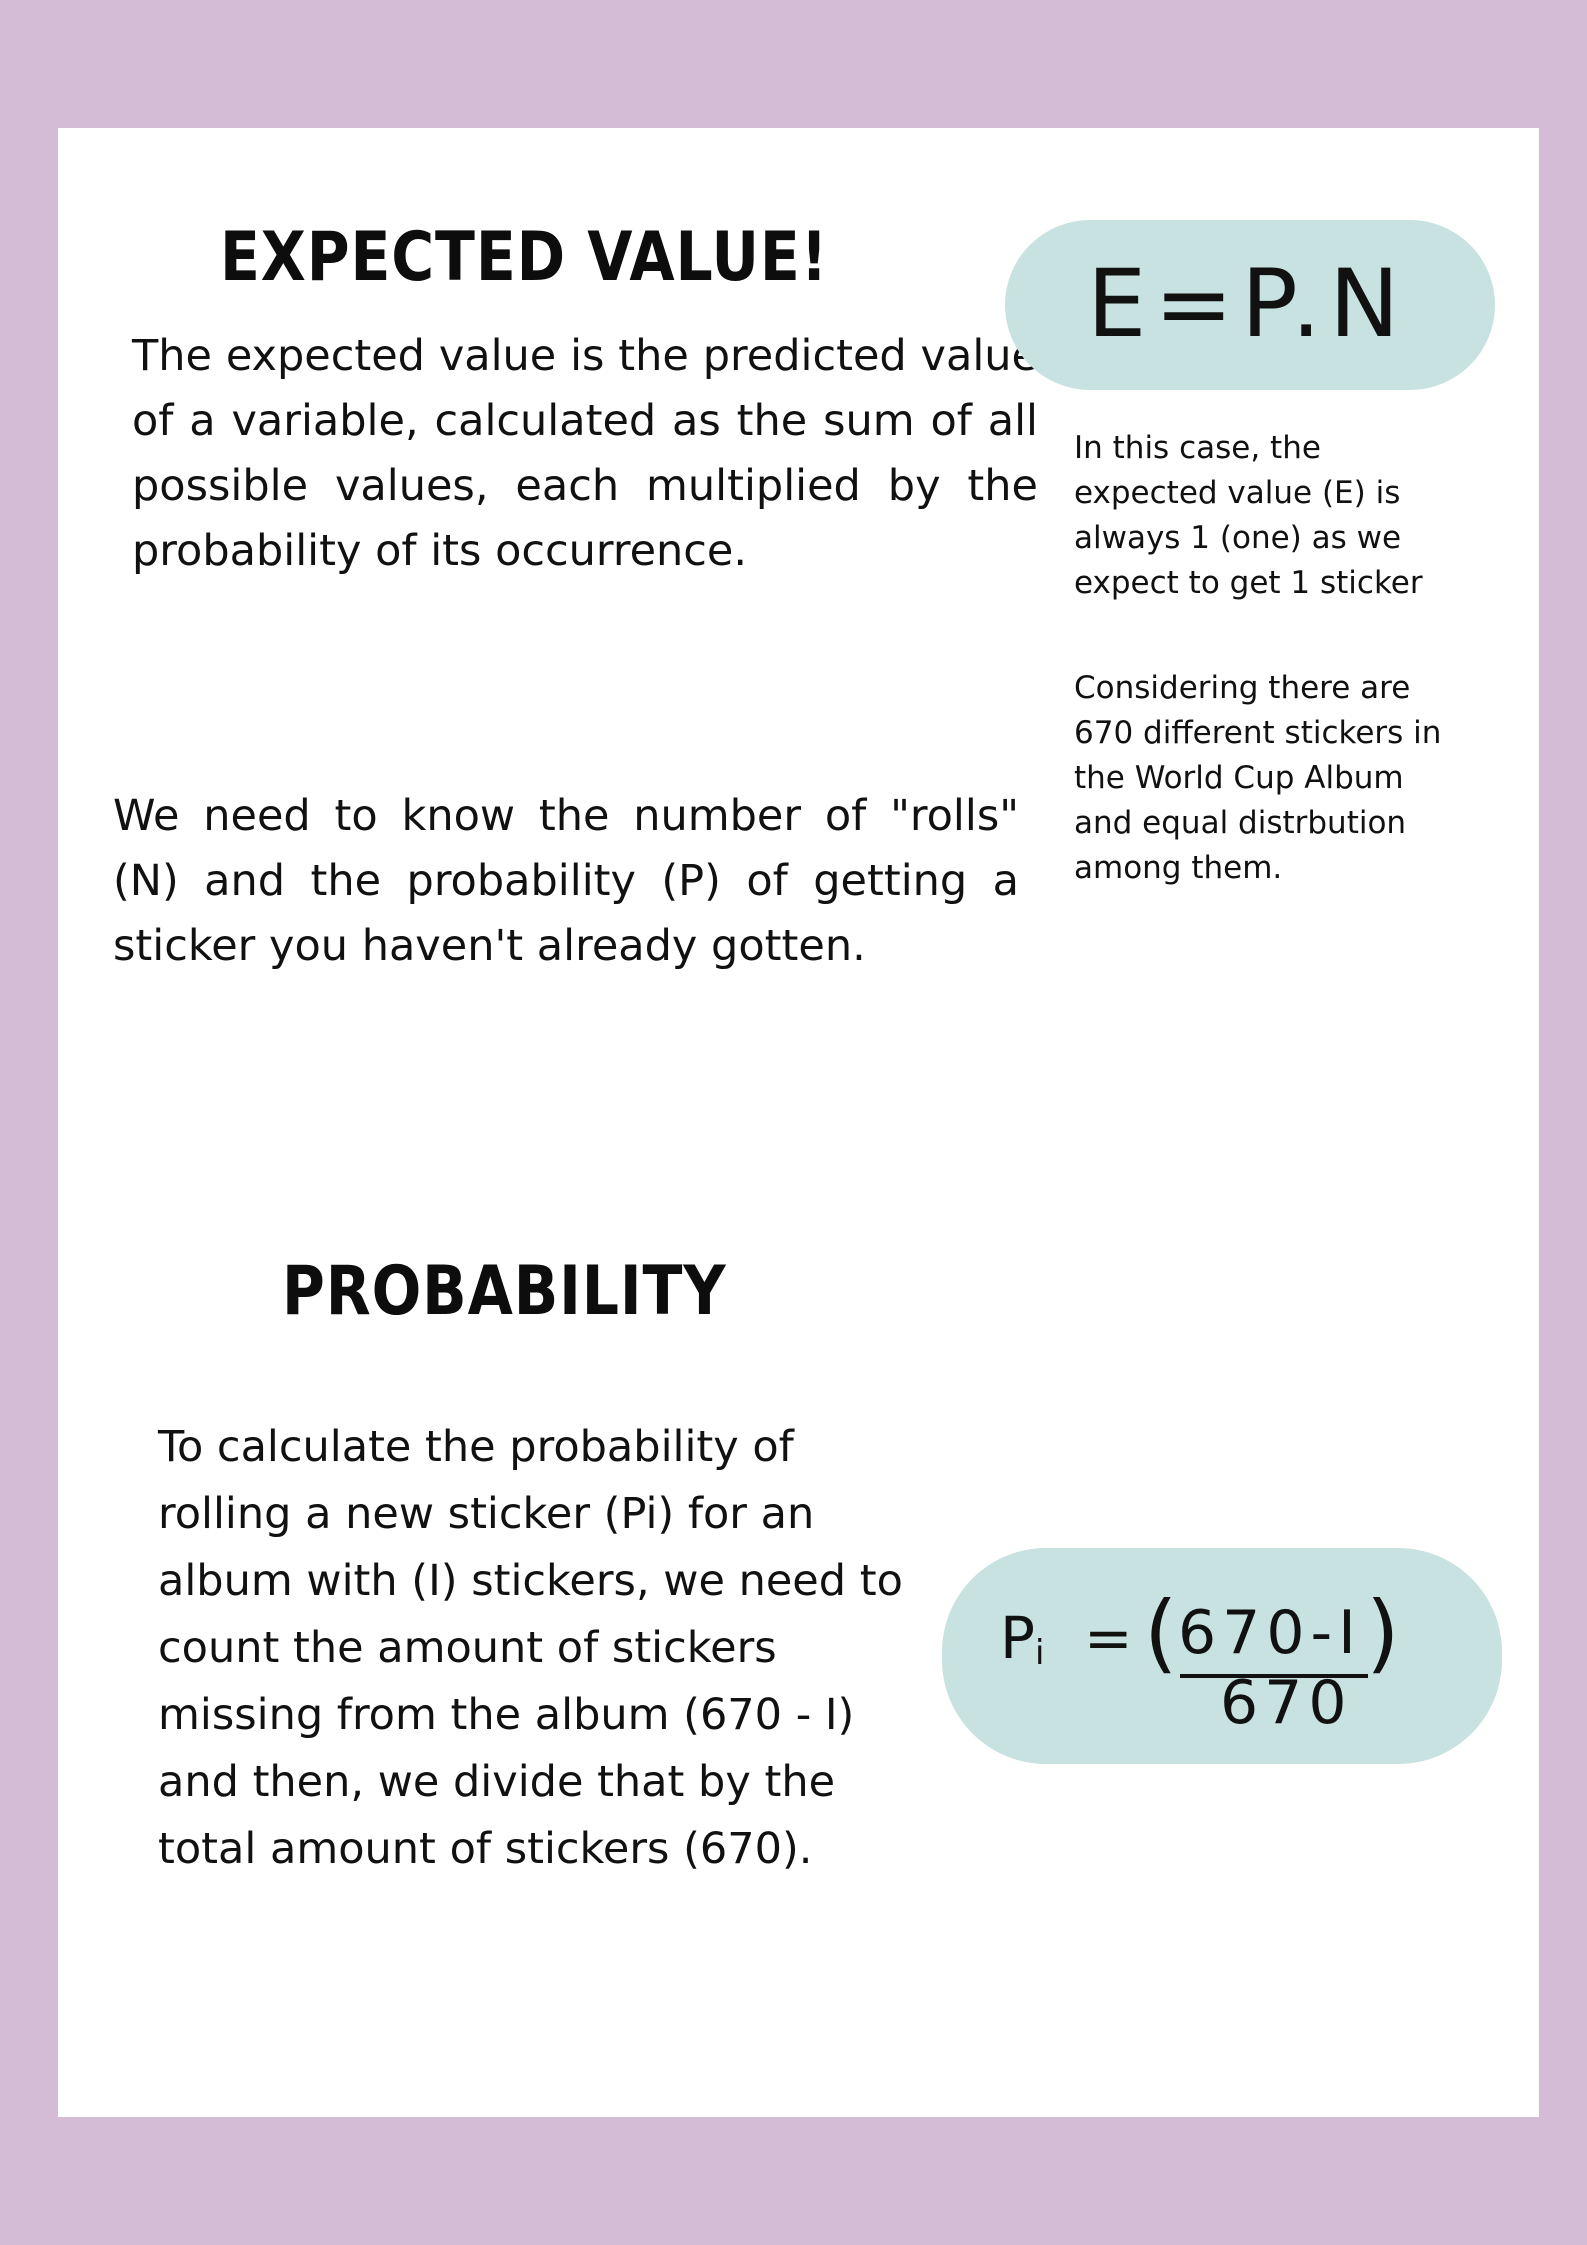 The height and width of the screenshot is (2245, 1587). I want to click on probability-formula-fraction-bar, so click(1274, 1676).